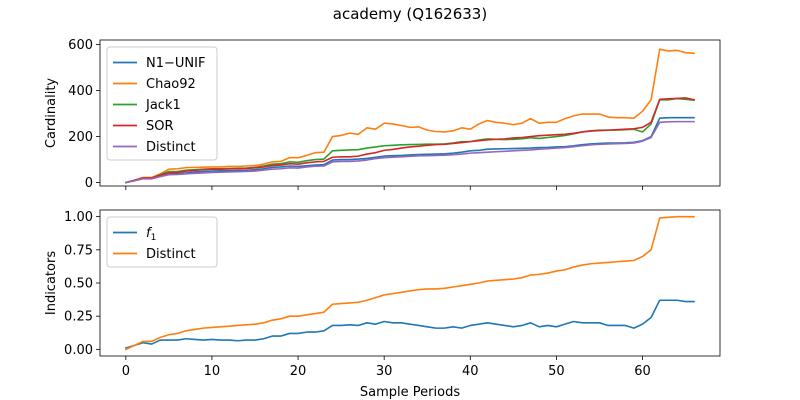 This screenshot has height=400, width=800. Describe the element at coordinates (78, 284) in the screenshot. I see `y-tick-label: 0.50` at that location.